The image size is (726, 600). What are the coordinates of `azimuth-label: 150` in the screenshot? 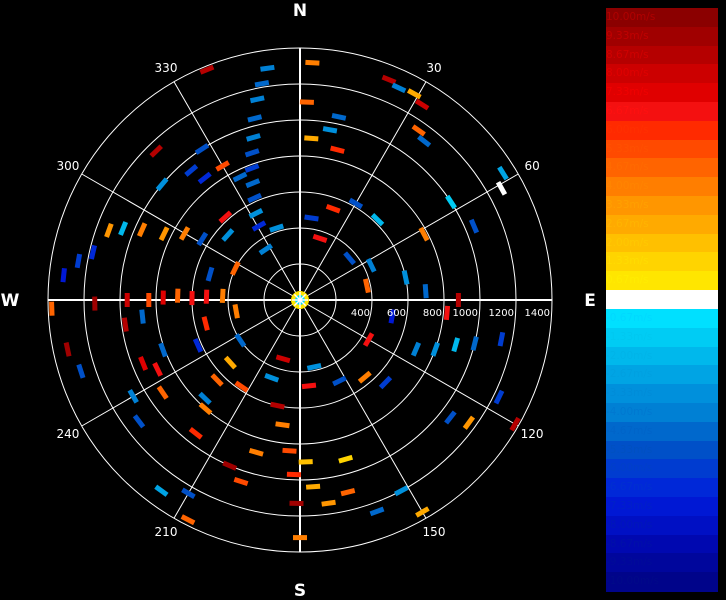 It's located at (434, 532).